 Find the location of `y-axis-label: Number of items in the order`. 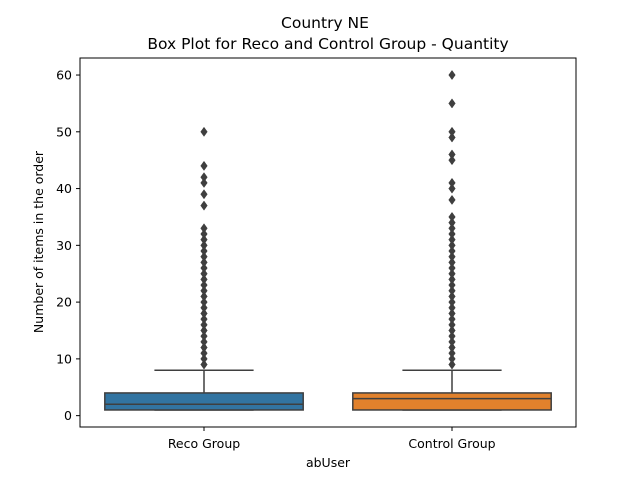

y-axis-label: Number of items in the order is located at coordinates (38, 241).